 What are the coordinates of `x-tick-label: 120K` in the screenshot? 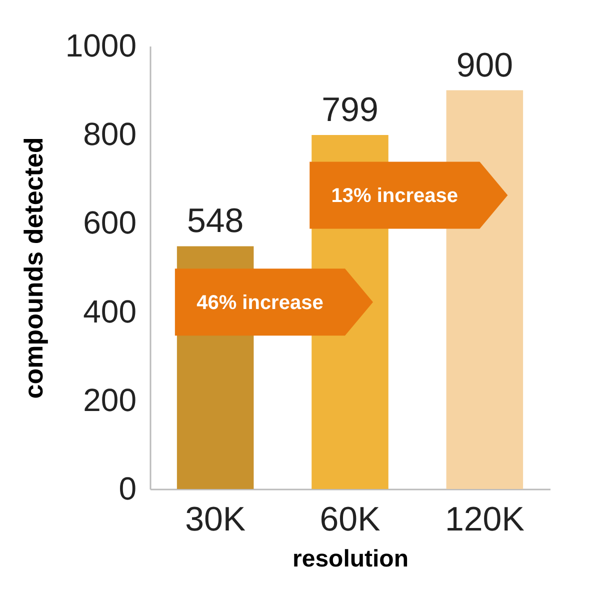 It's located at (484, 519).